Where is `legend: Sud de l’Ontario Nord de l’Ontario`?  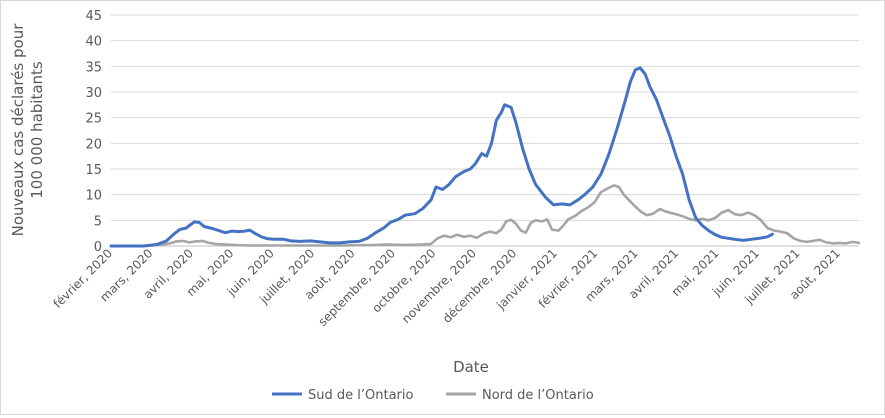 legend: Sud de l’Ontario Nord de l’Ontario is located at coordinates (433, 395).